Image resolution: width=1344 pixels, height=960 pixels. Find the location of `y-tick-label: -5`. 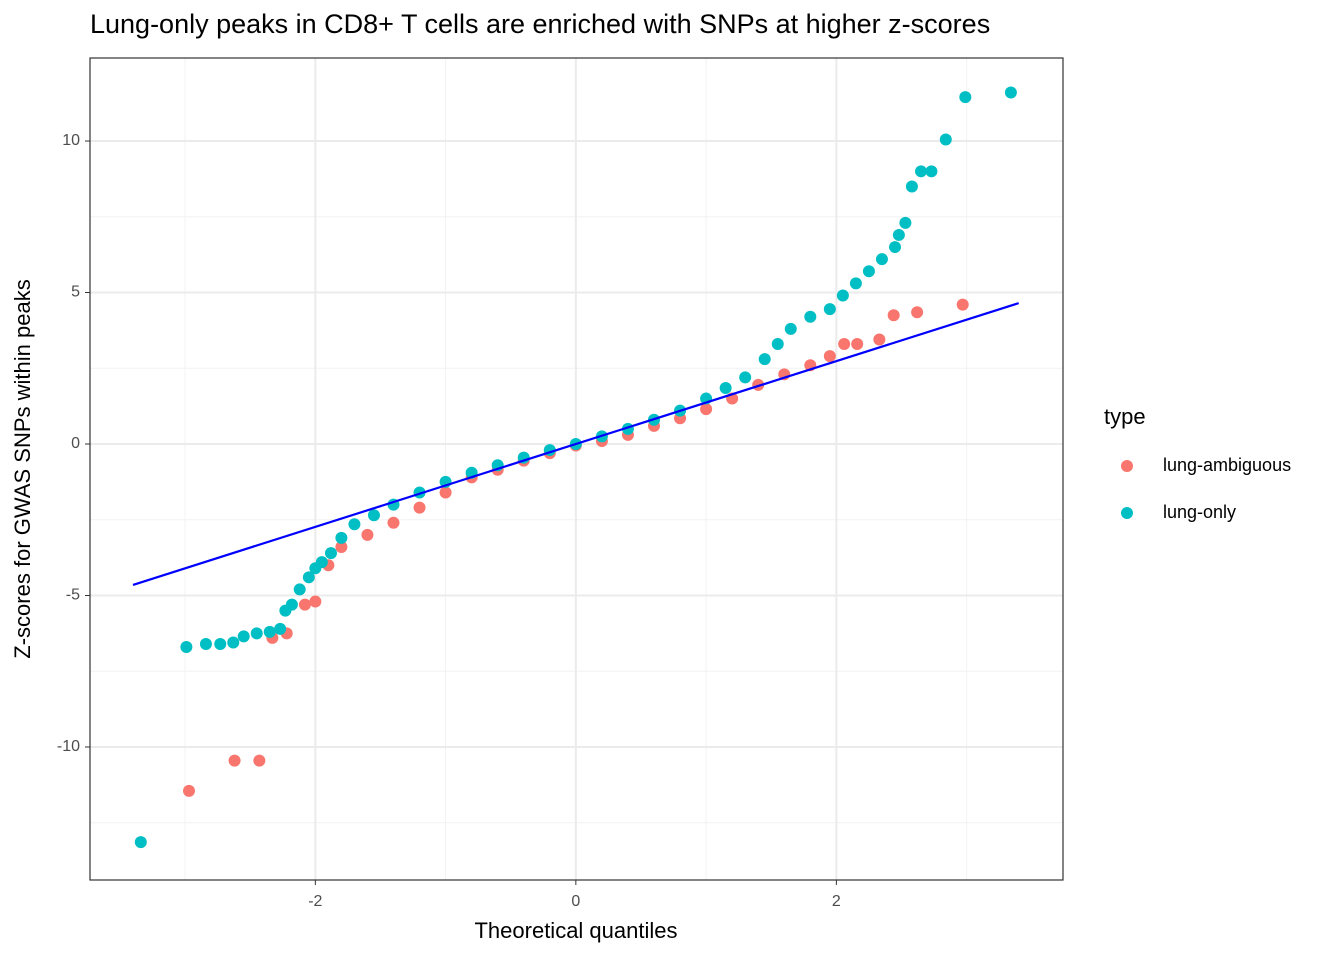

y-tick-label: -5 is located at coordinates (73, 595).